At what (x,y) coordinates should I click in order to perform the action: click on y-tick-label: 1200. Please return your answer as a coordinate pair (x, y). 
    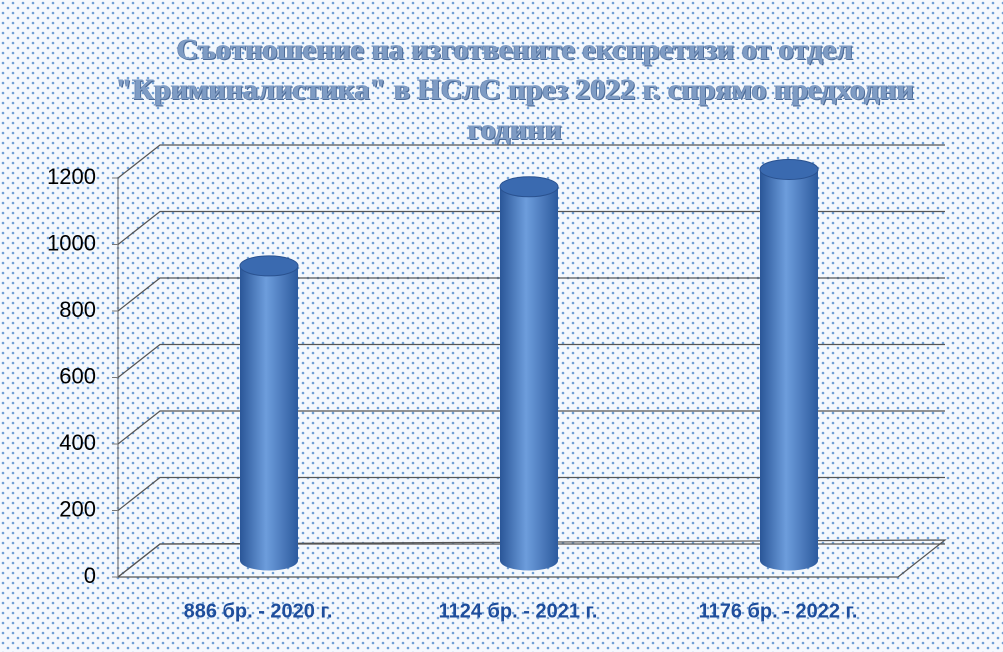
    Looking at the image, I should click on (71, 176).